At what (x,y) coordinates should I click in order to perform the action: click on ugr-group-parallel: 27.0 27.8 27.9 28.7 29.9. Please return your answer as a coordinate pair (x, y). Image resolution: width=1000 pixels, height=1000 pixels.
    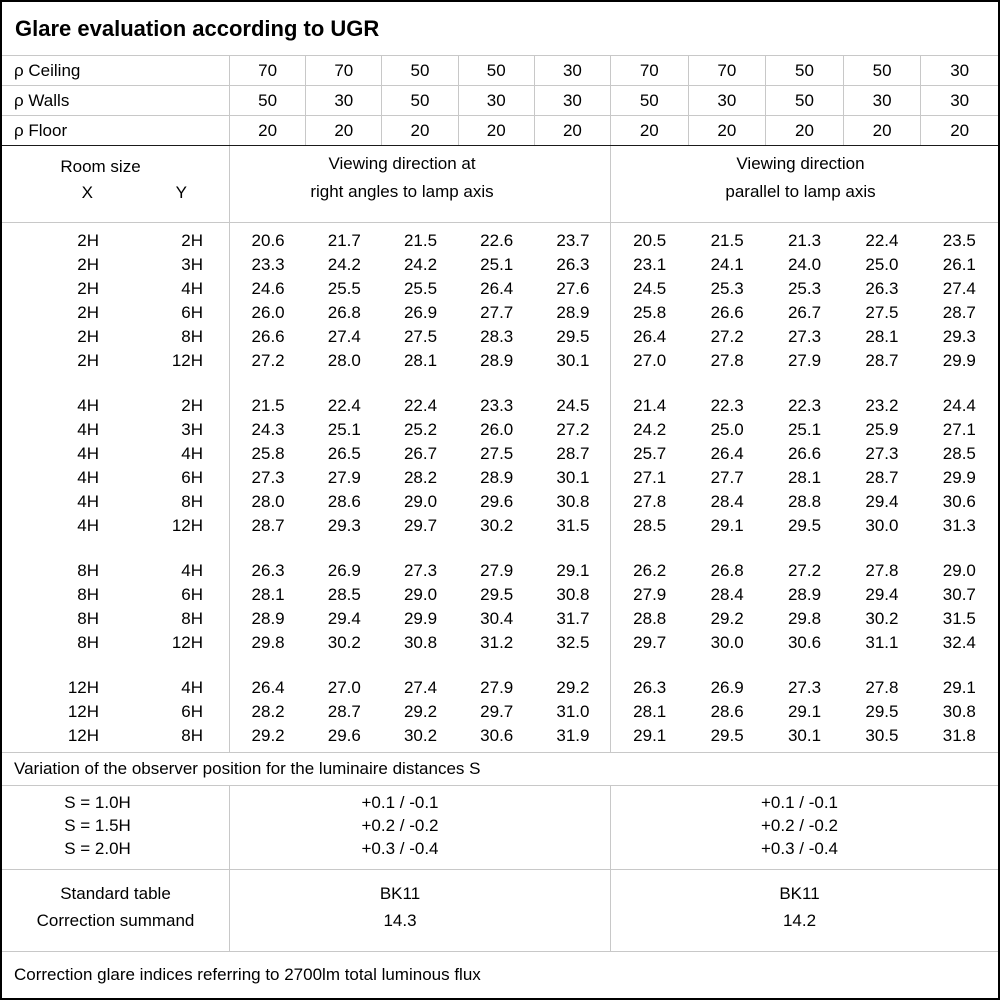
    Looking at the image, I should click on (804, 361).